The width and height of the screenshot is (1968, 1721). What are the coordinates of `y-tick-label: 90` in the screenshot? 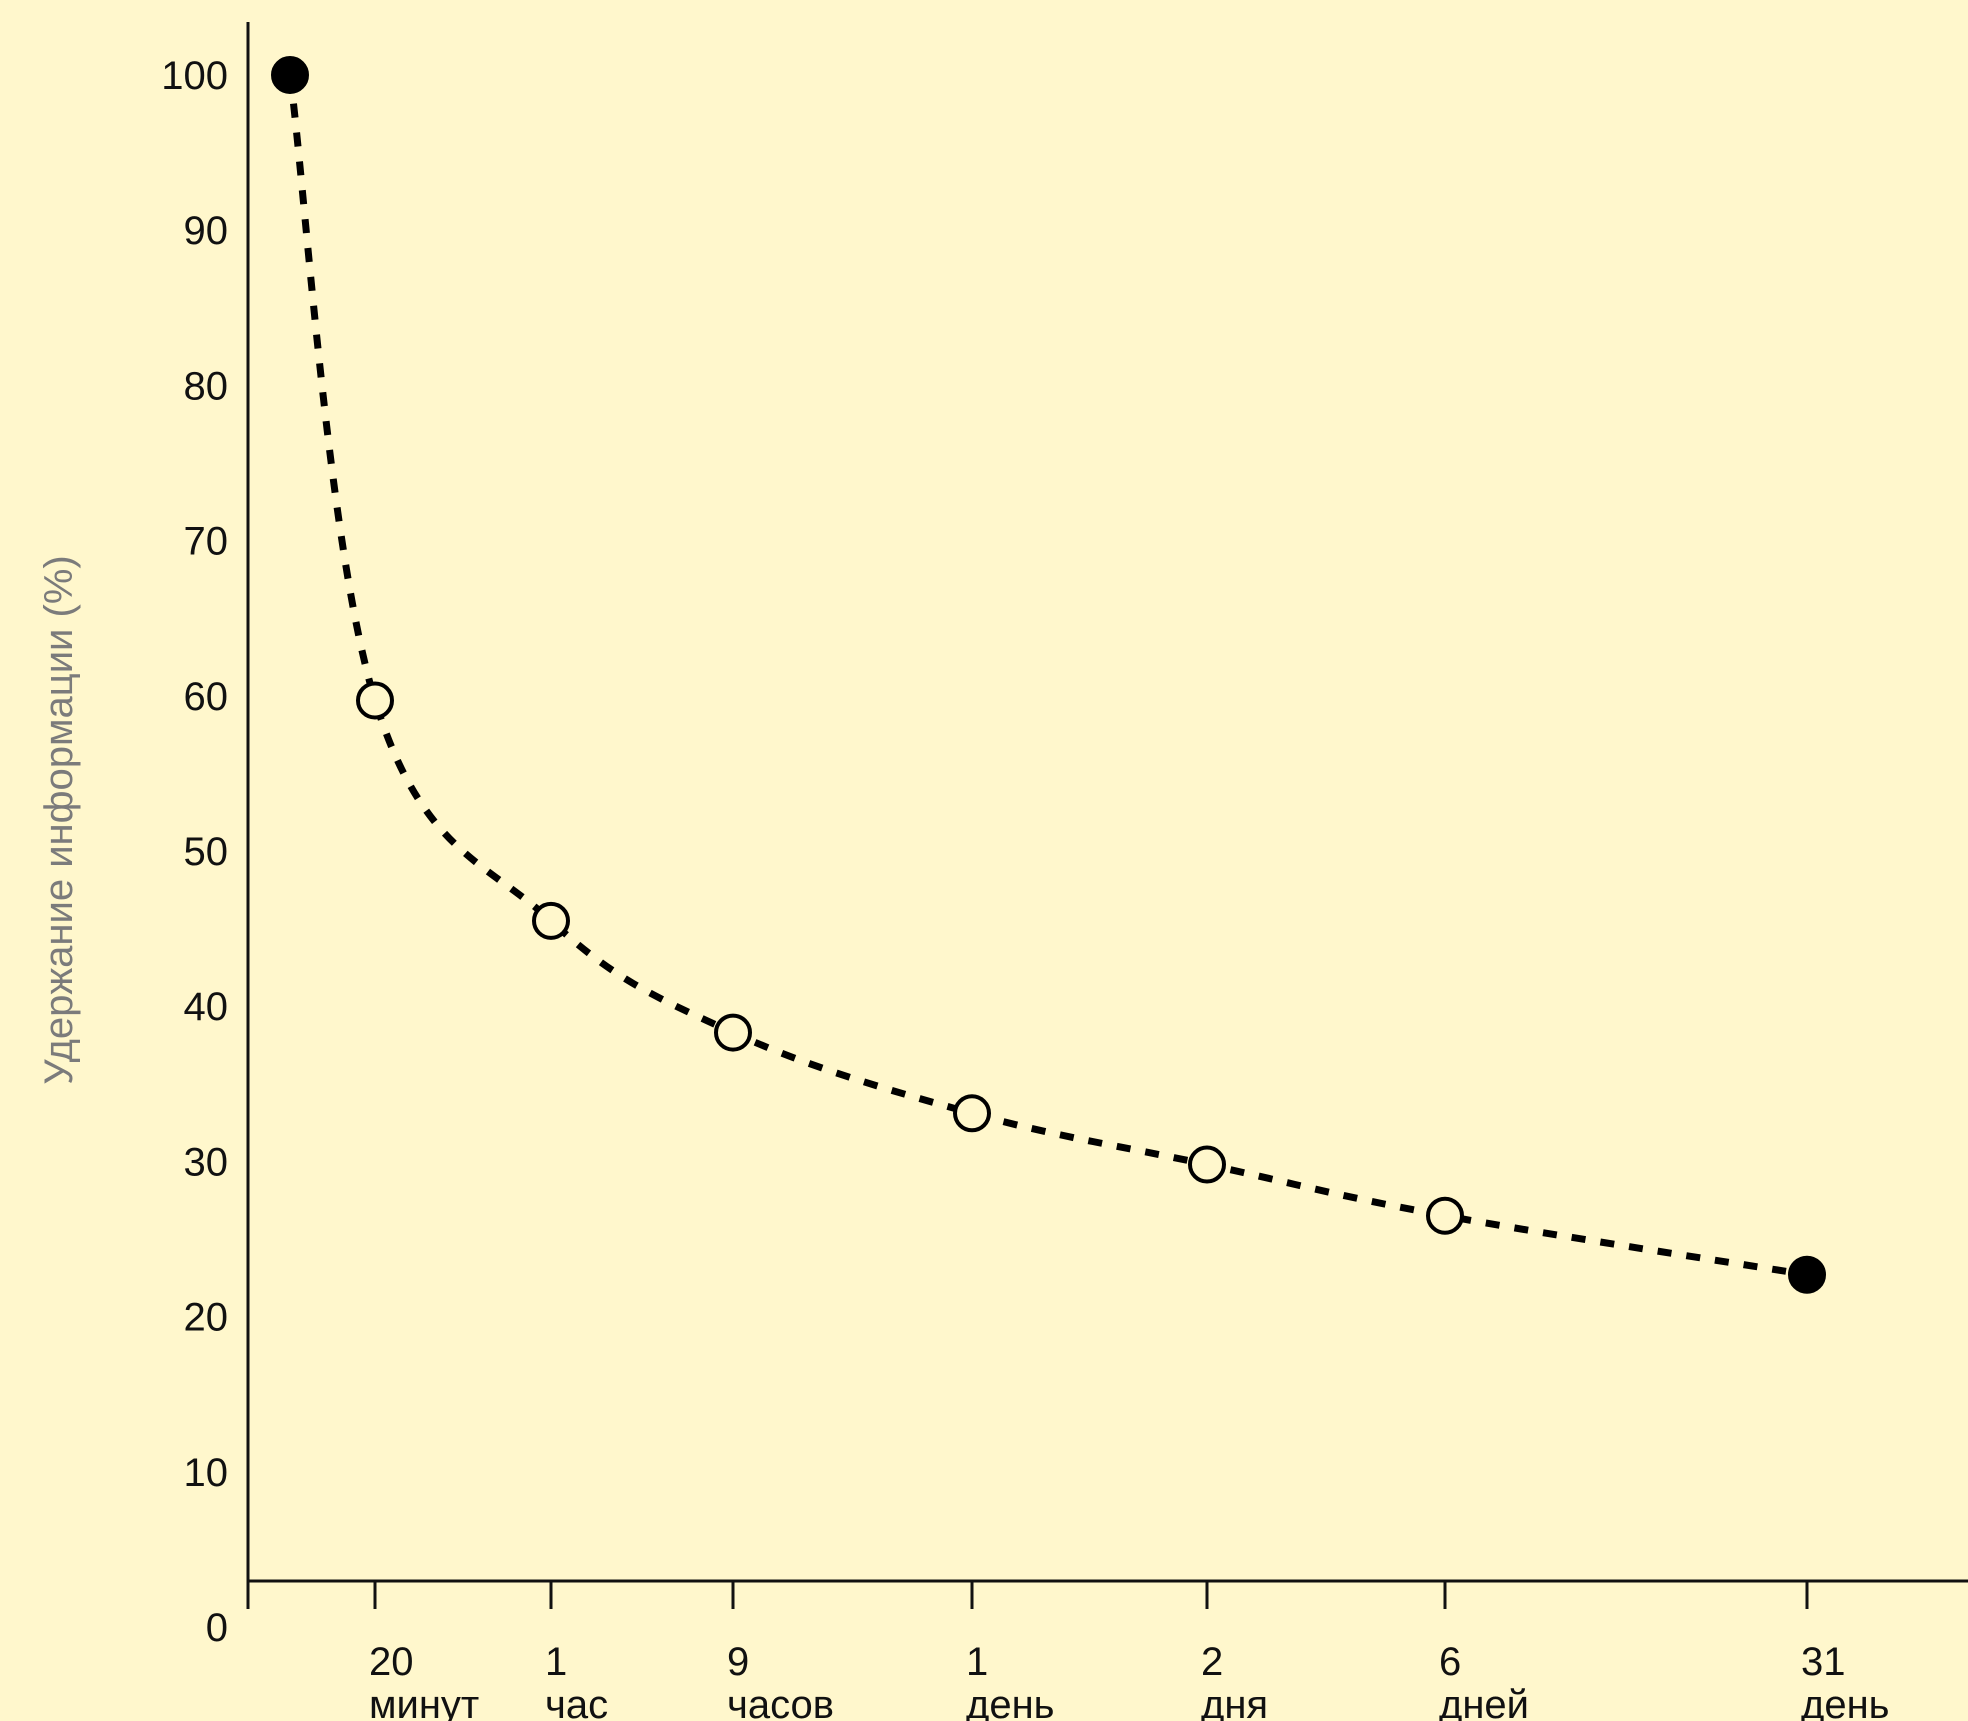 It's located at (206, 231).